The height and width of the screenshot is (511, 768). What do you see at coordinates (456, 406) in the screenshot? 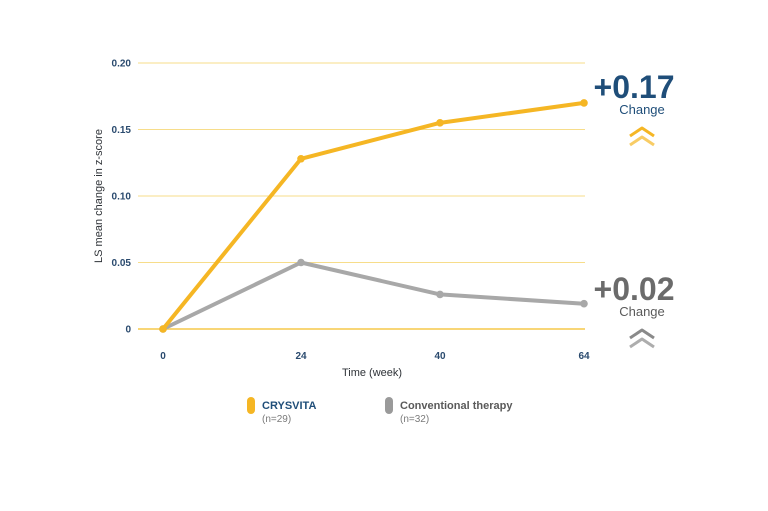
I see `legend-series-name: Conventional therapy` at bounding box center [456, 406].